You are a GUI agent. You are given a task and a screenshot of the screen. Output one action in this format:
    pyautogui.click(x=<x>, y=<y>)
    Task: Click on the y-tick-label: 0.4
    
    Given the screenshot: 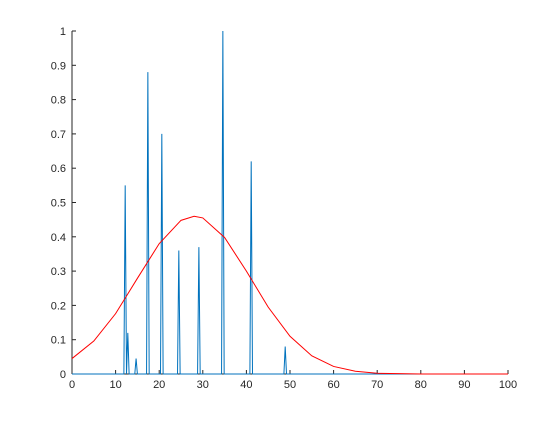 What is the action you would take?
    pyautogui.click(x=58, y=238)
    